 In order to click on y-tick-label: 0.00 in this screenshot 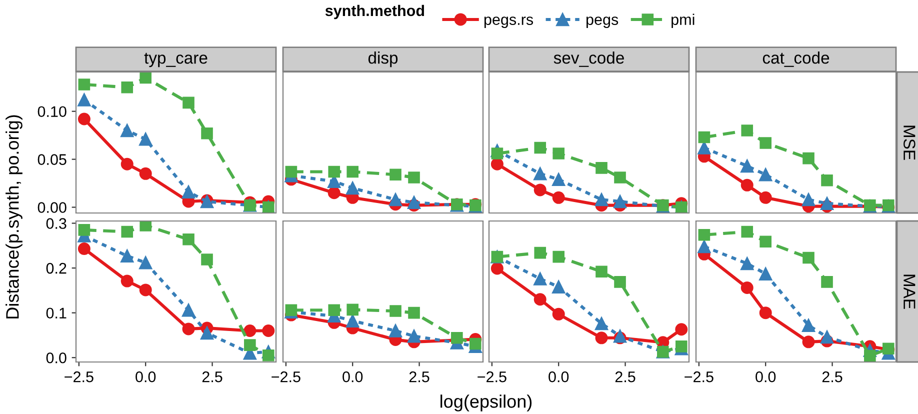, I will do `click(52, 207)`.